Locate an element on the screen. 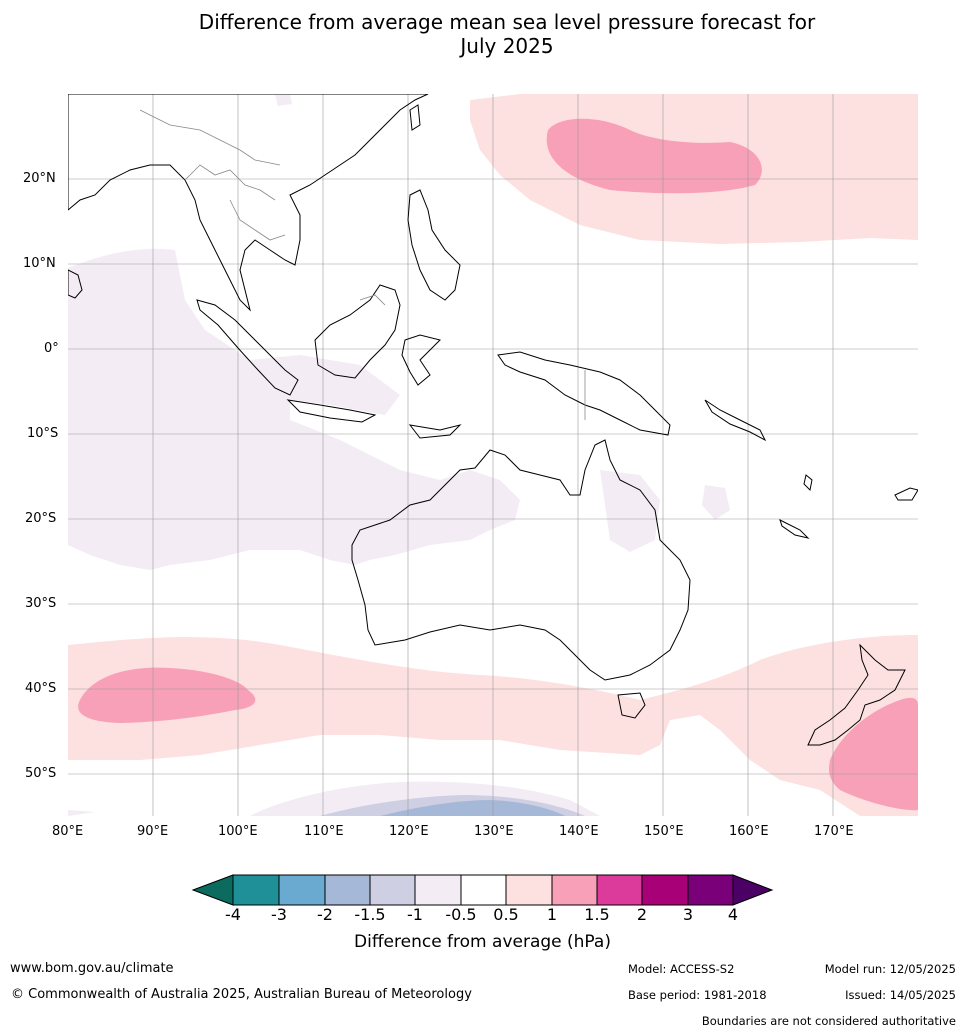 The width and height of the screenshot is (965, 1035). colorbar-tick: 0.5 is located at coordinates (506, 914).